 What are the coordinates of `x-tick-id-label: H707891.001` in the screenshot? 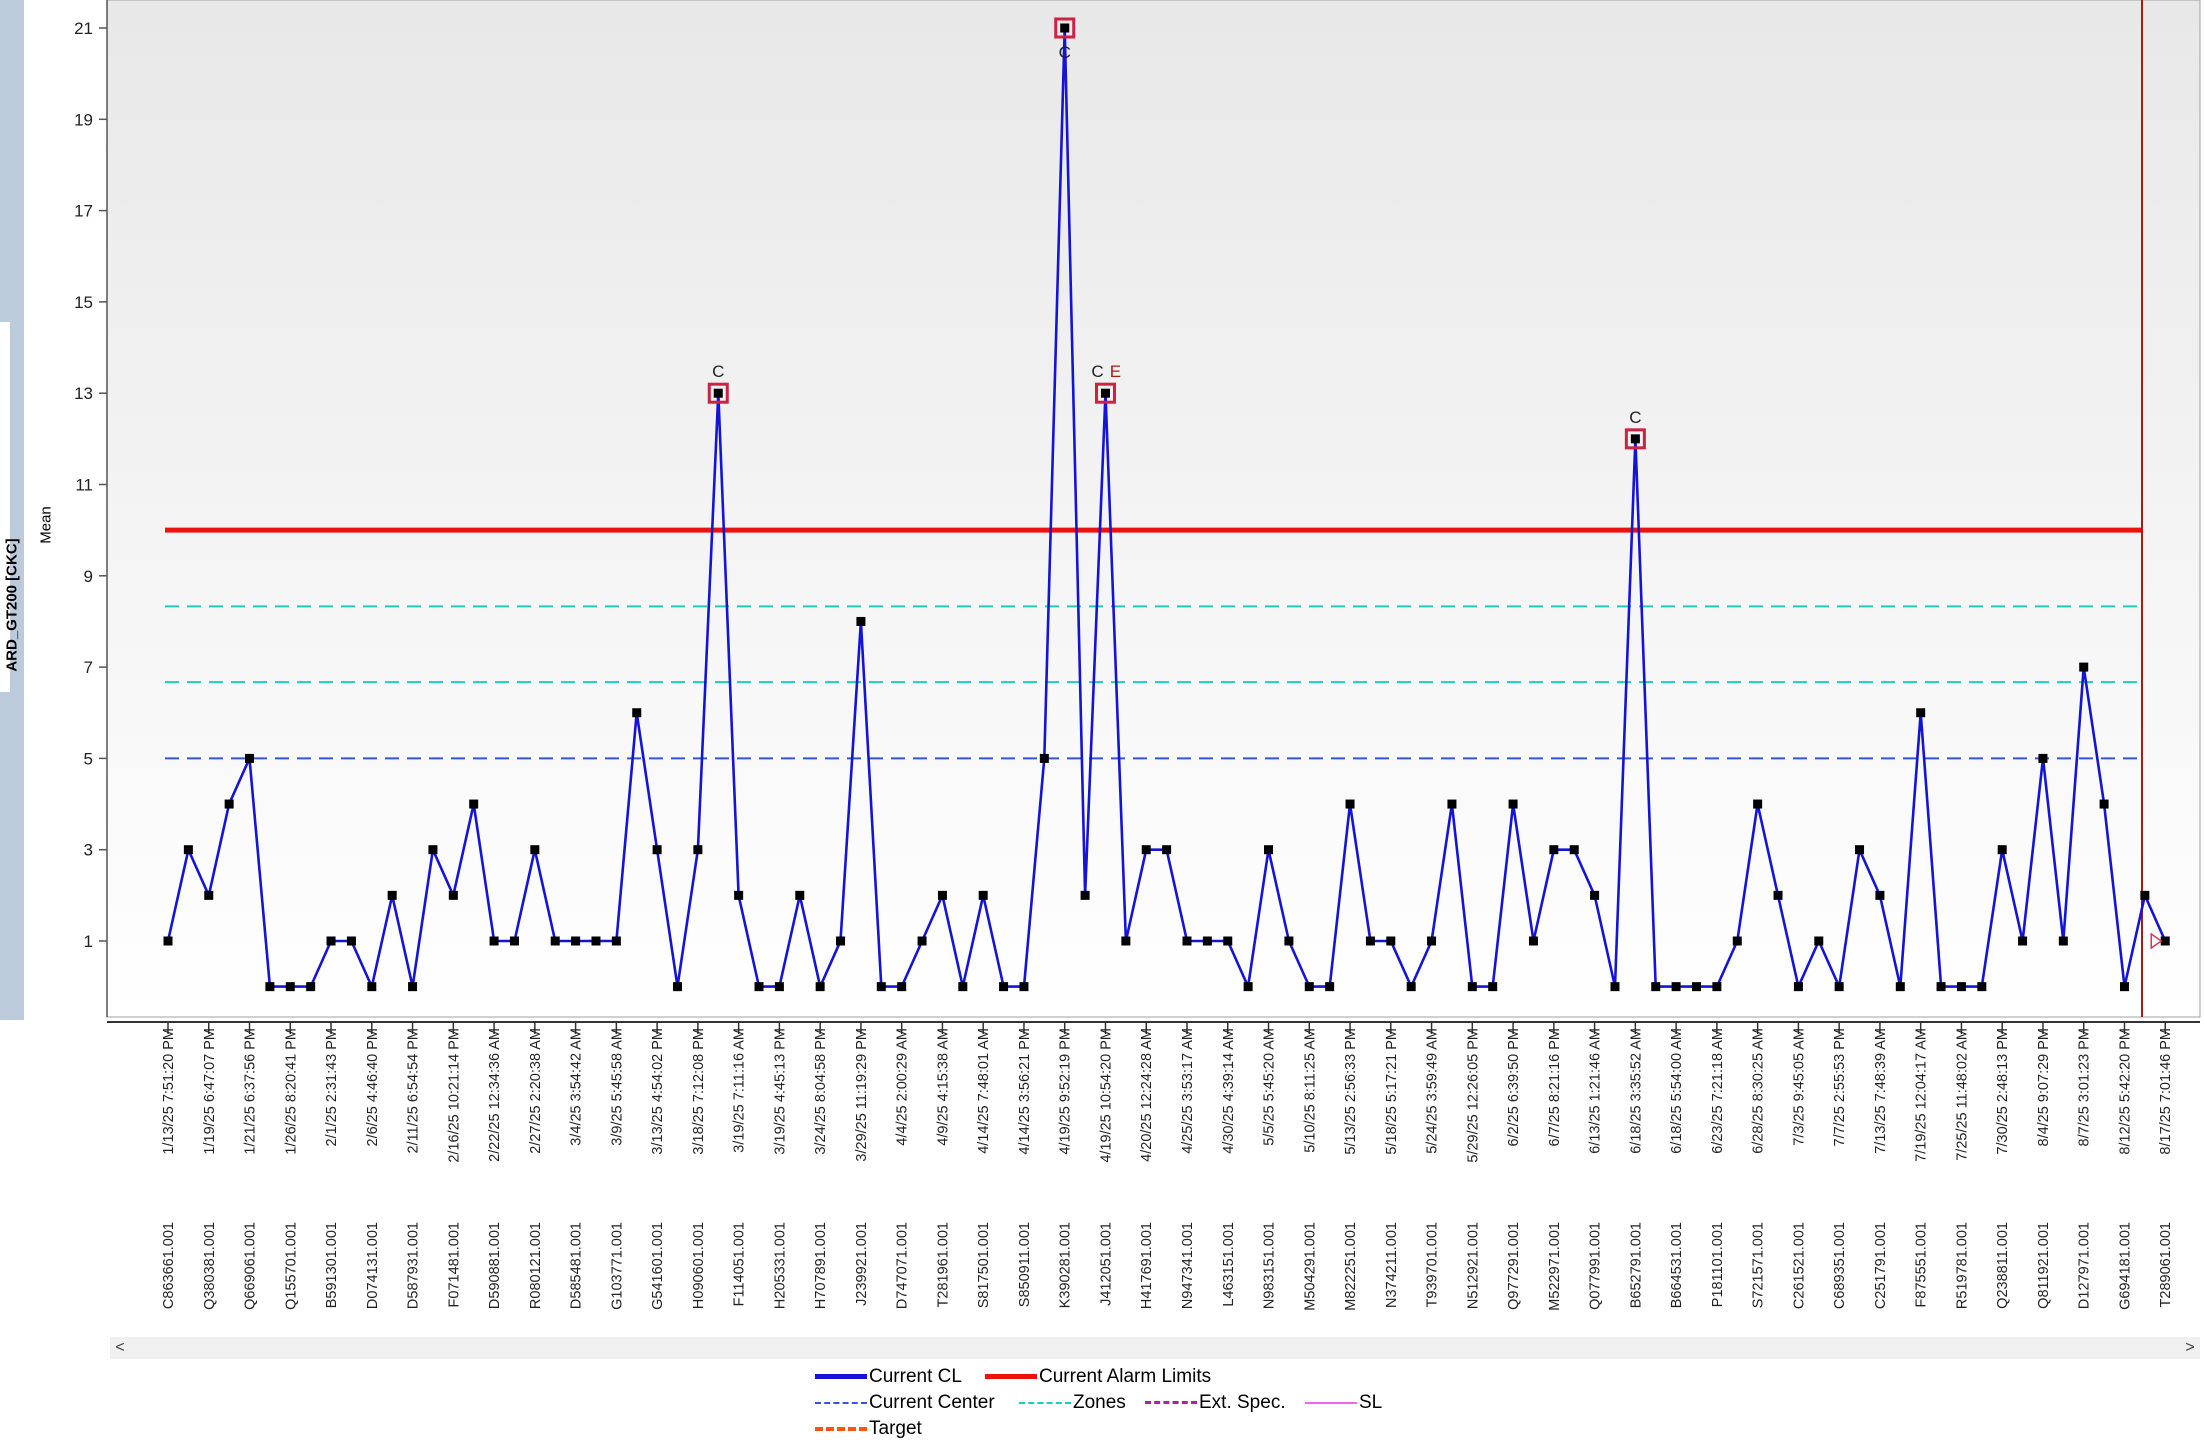 It's located at (821, 1265).